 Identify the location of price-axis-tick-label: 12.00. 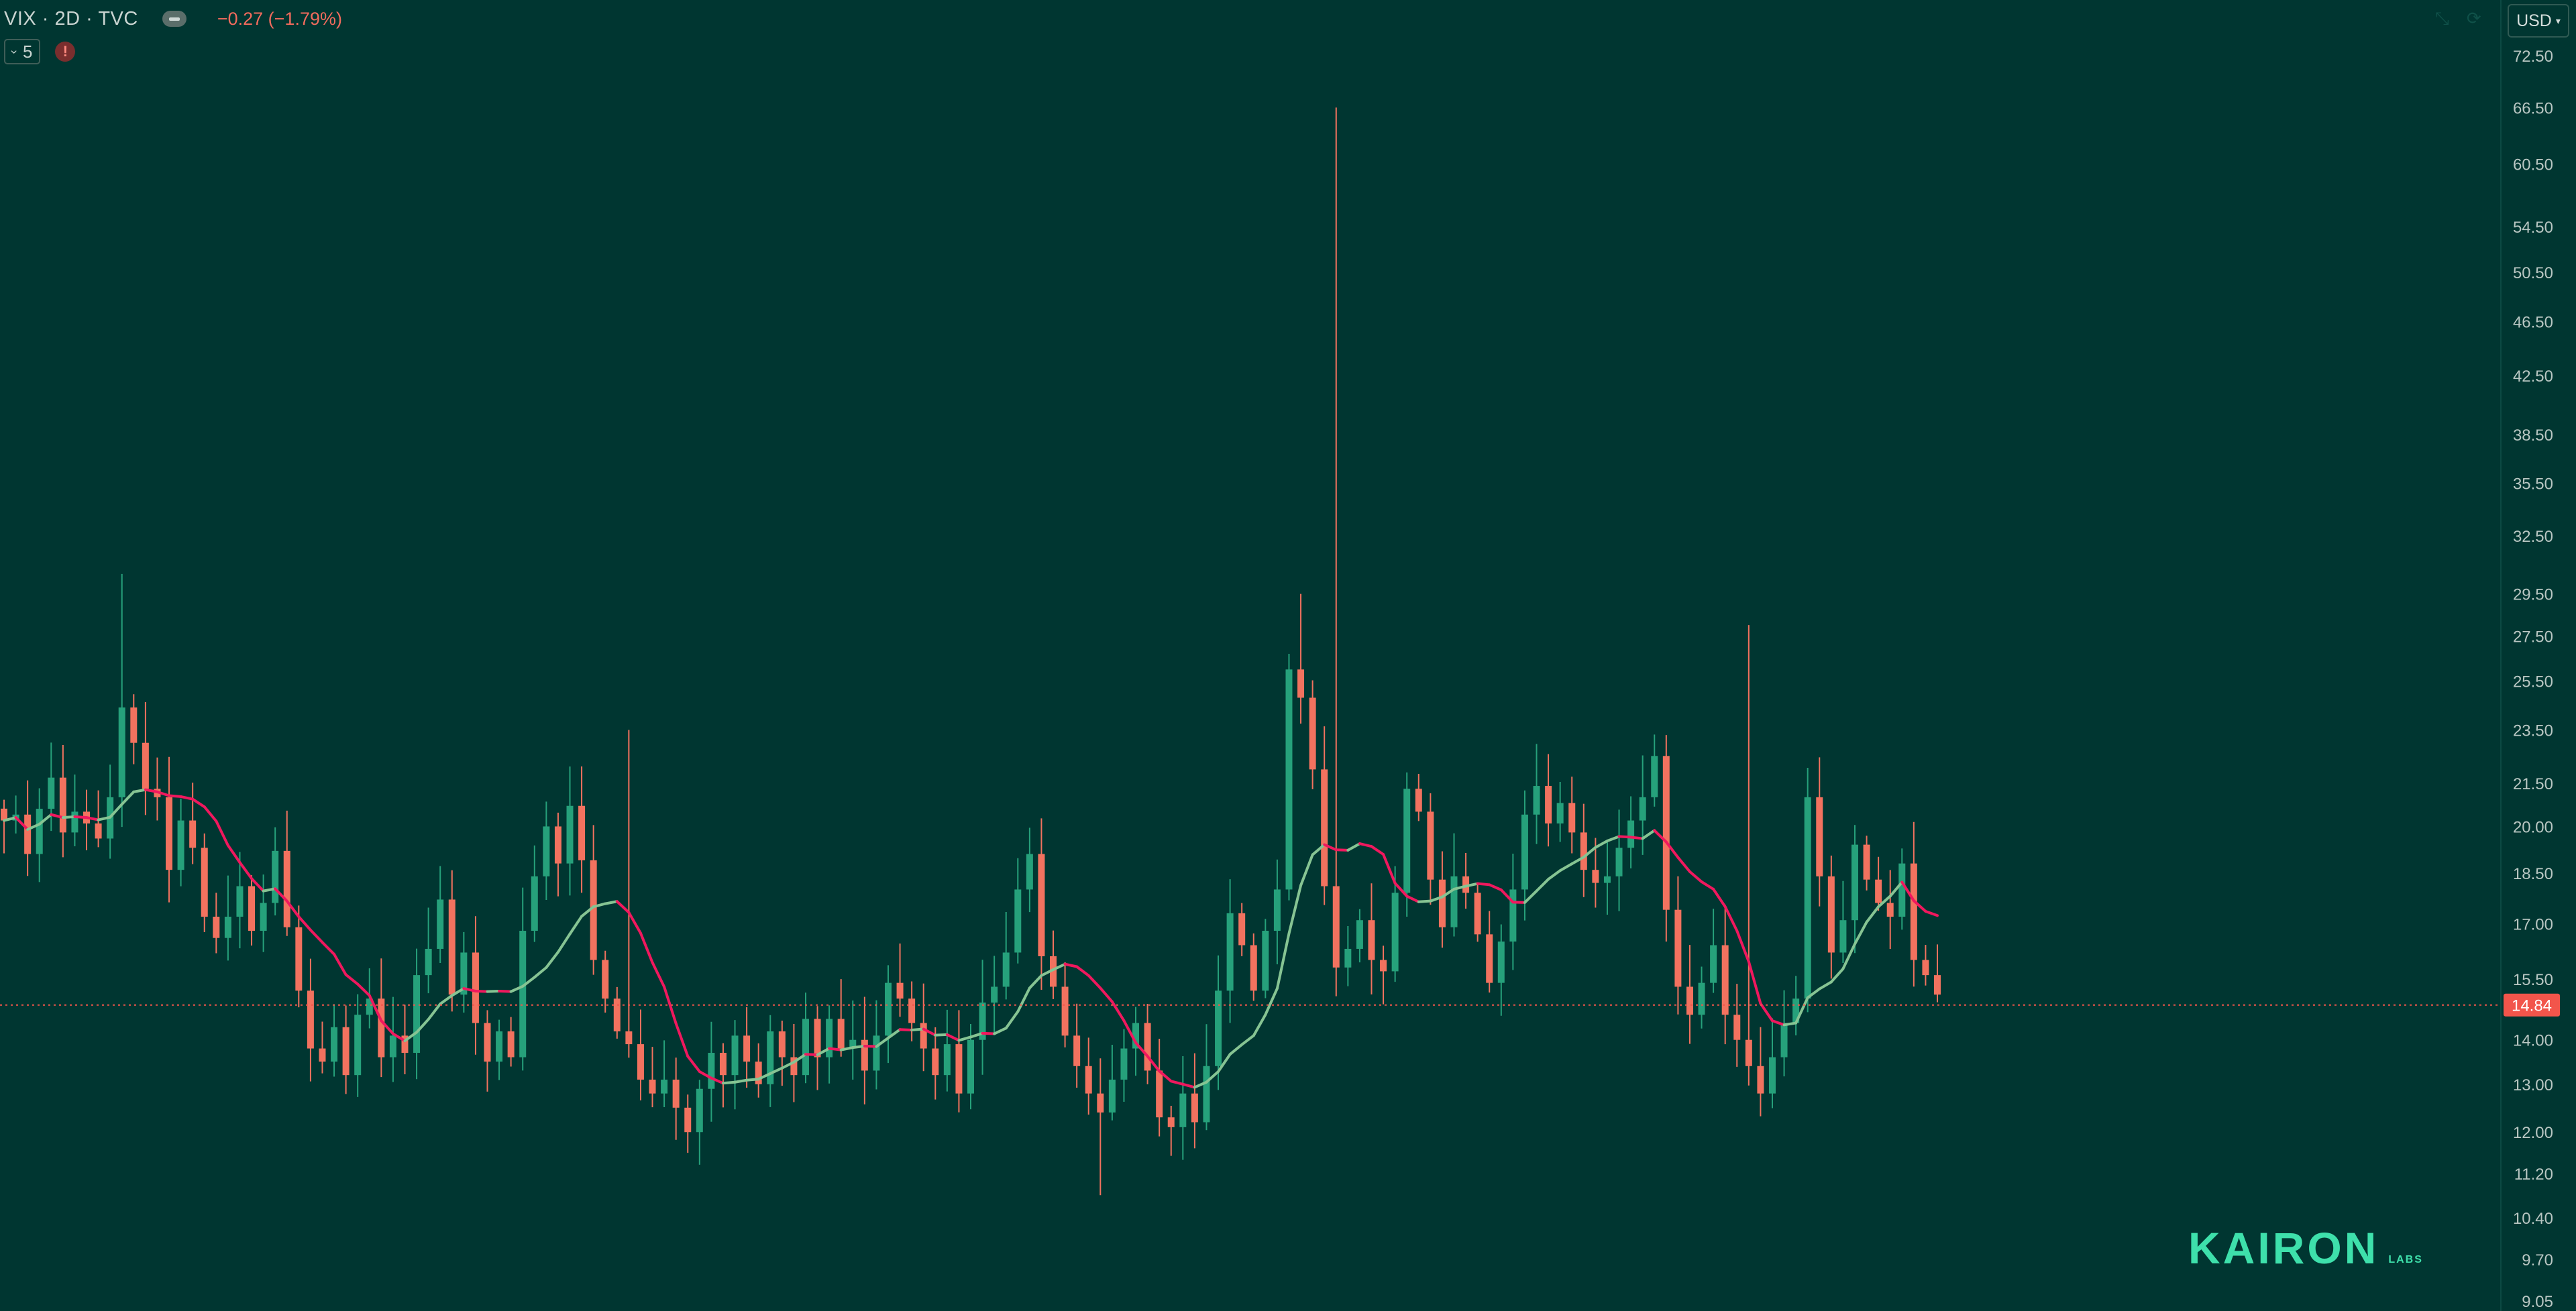
(2533, 1133).